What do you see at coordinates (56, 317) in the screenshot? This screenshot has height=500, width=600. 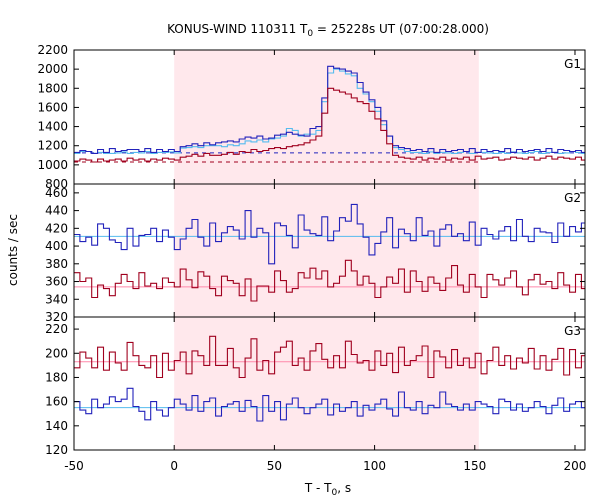 I see `y-tick-label: 320` at bounding box center [56, 317].